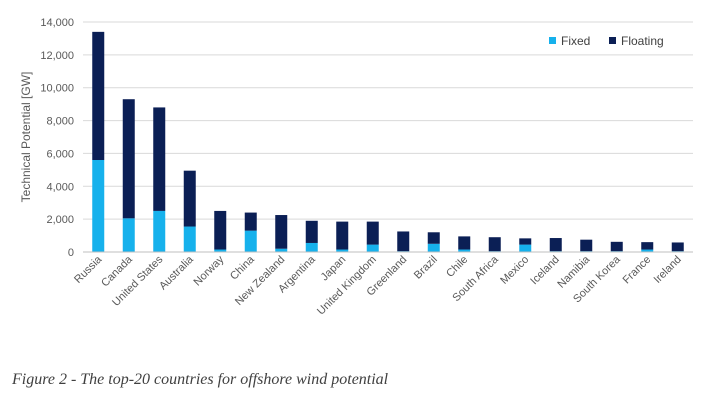 The width and height of the screenshot is (722, 413). I want to click on x-tick-label: Ireland, so click(668, 270).